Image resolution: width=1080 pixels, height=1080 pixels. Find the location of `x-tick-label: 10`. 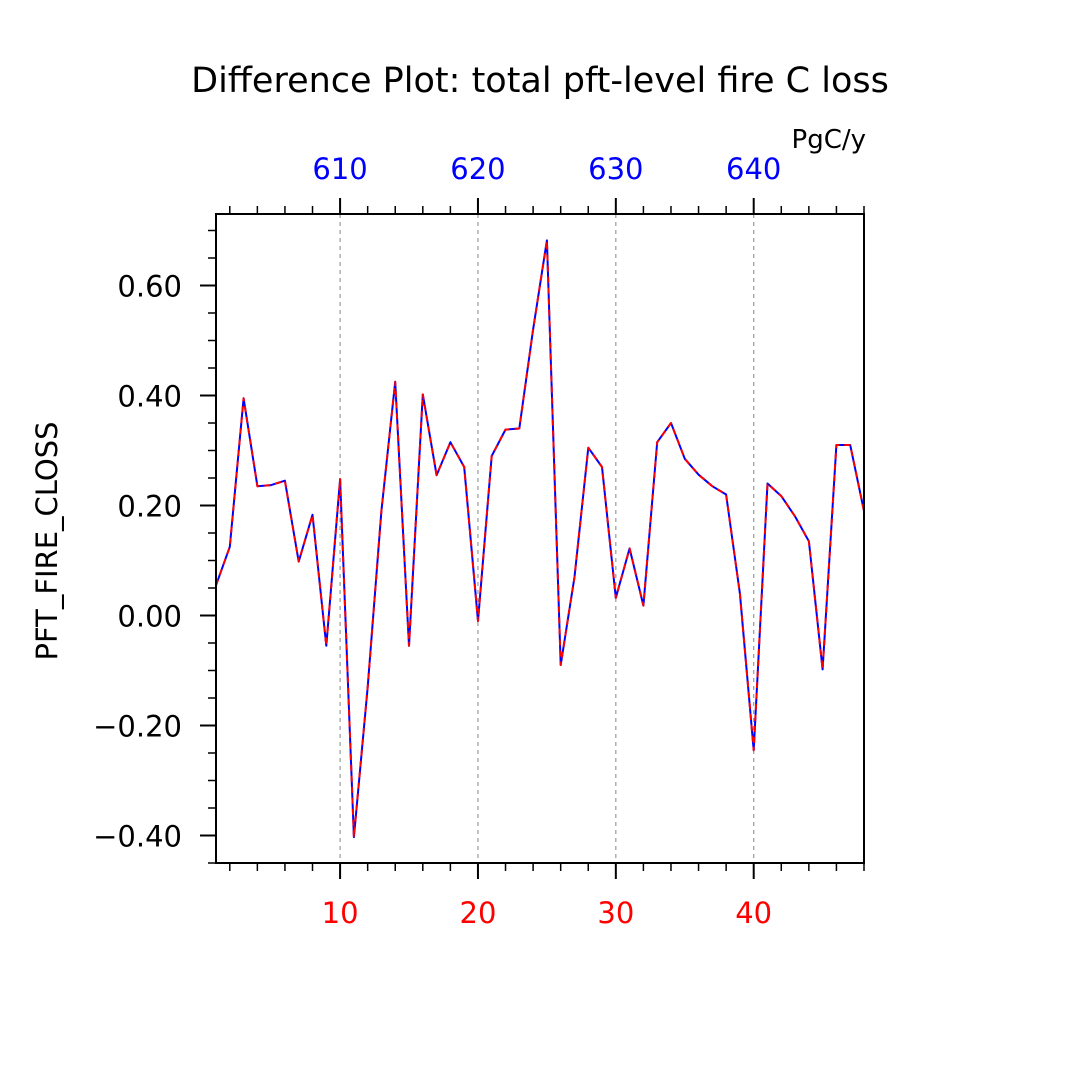

x-tick-label: 10 is located at coordinates (340, 913).